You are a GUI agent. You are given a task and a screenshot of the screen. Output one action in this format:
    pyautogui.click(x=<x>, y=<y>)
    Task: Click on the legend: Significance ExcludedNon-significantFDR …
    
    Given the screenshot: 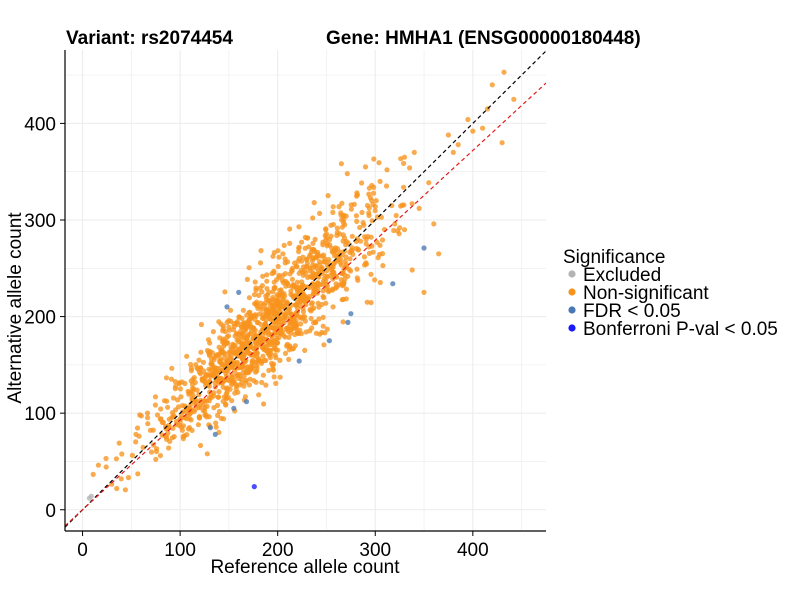 What is the action you would take?
    pyautogui.click(x=670, y=293)
    